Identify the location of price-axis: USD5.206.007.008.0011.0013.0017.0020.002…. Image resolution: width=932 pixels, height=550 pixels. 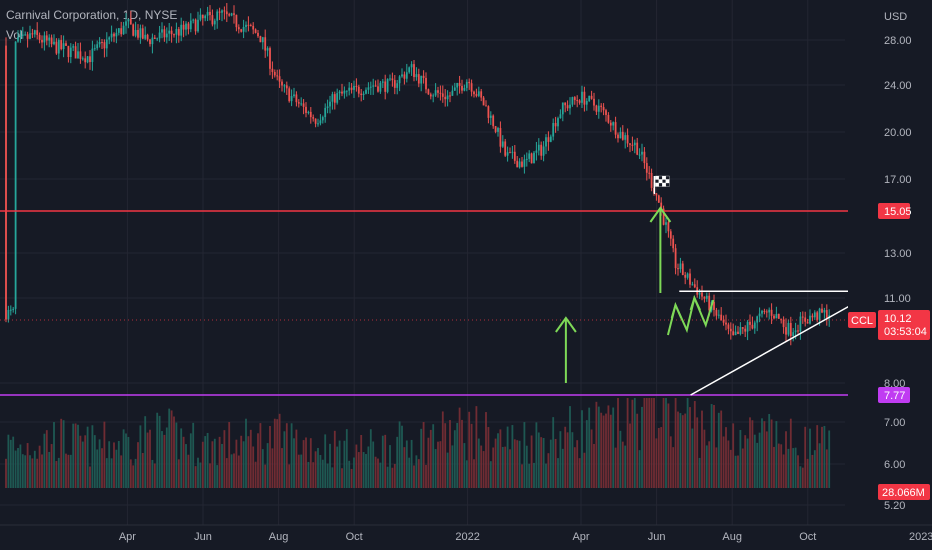
(890, 262).